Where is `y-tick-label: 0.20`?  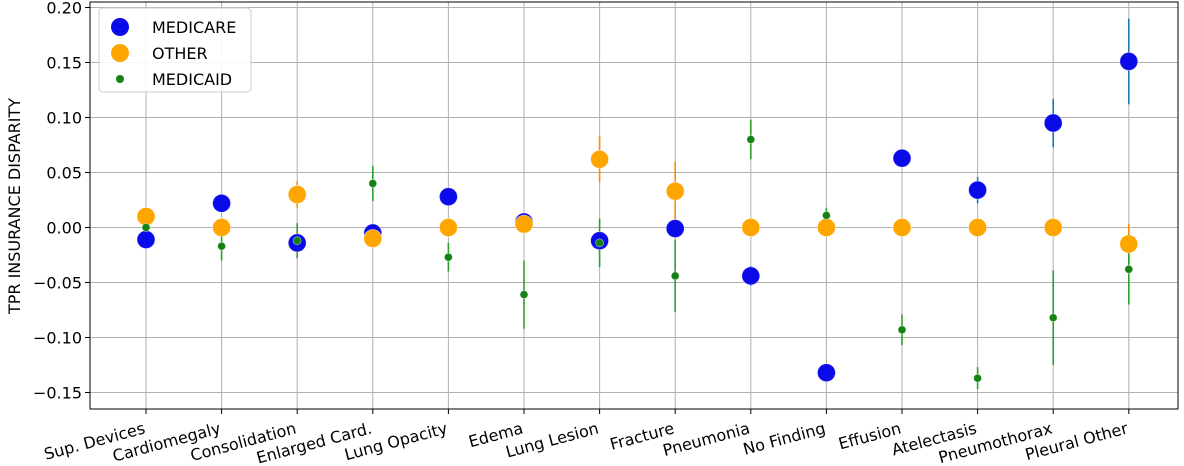
y-tick-label: 0.20 is located at coordinates (64, 9).